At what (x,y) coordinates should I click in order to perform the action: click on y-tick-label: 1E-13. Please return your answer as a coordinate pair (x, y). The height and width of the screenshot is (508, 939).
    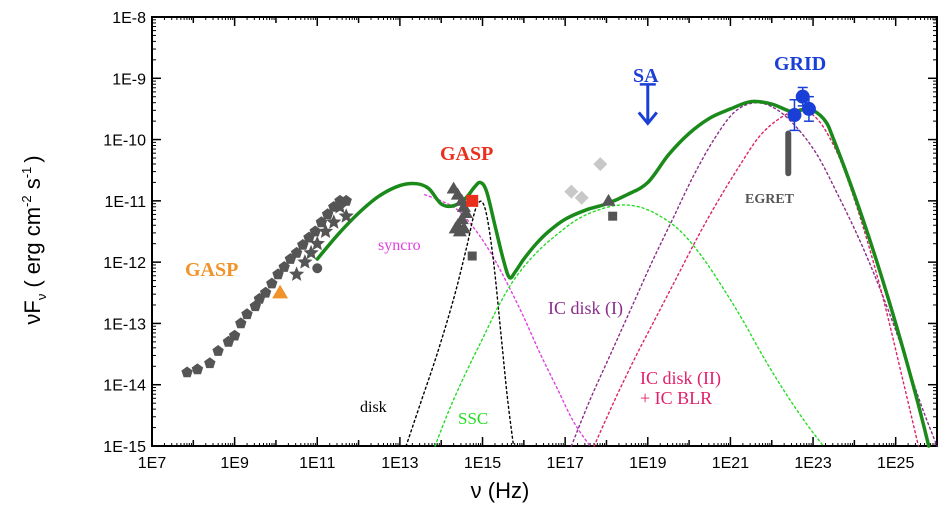
    Looking at the image, I should click on (124, 324).